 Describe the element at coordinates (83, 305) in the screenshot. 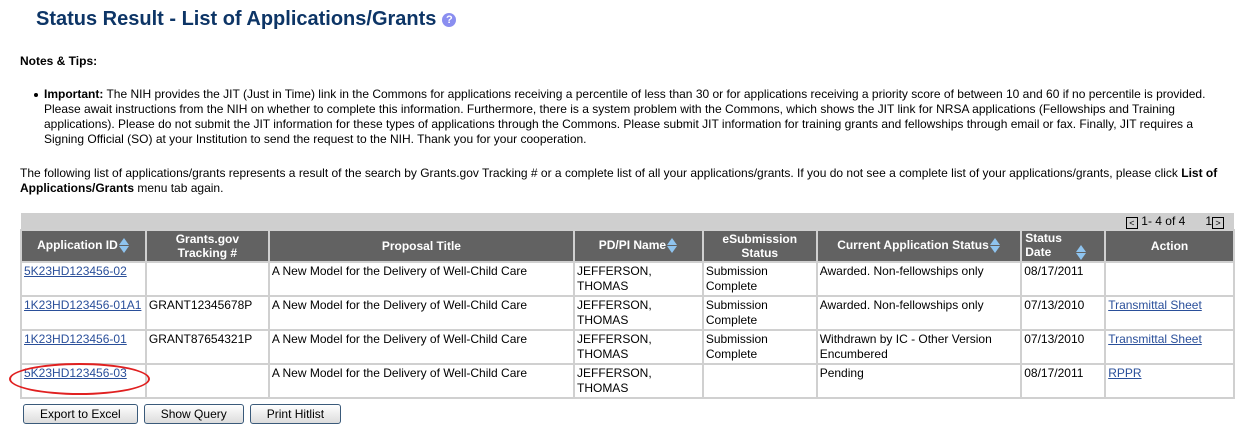

I see `application-id-link: 1K23HD123456-01A1` at that location.